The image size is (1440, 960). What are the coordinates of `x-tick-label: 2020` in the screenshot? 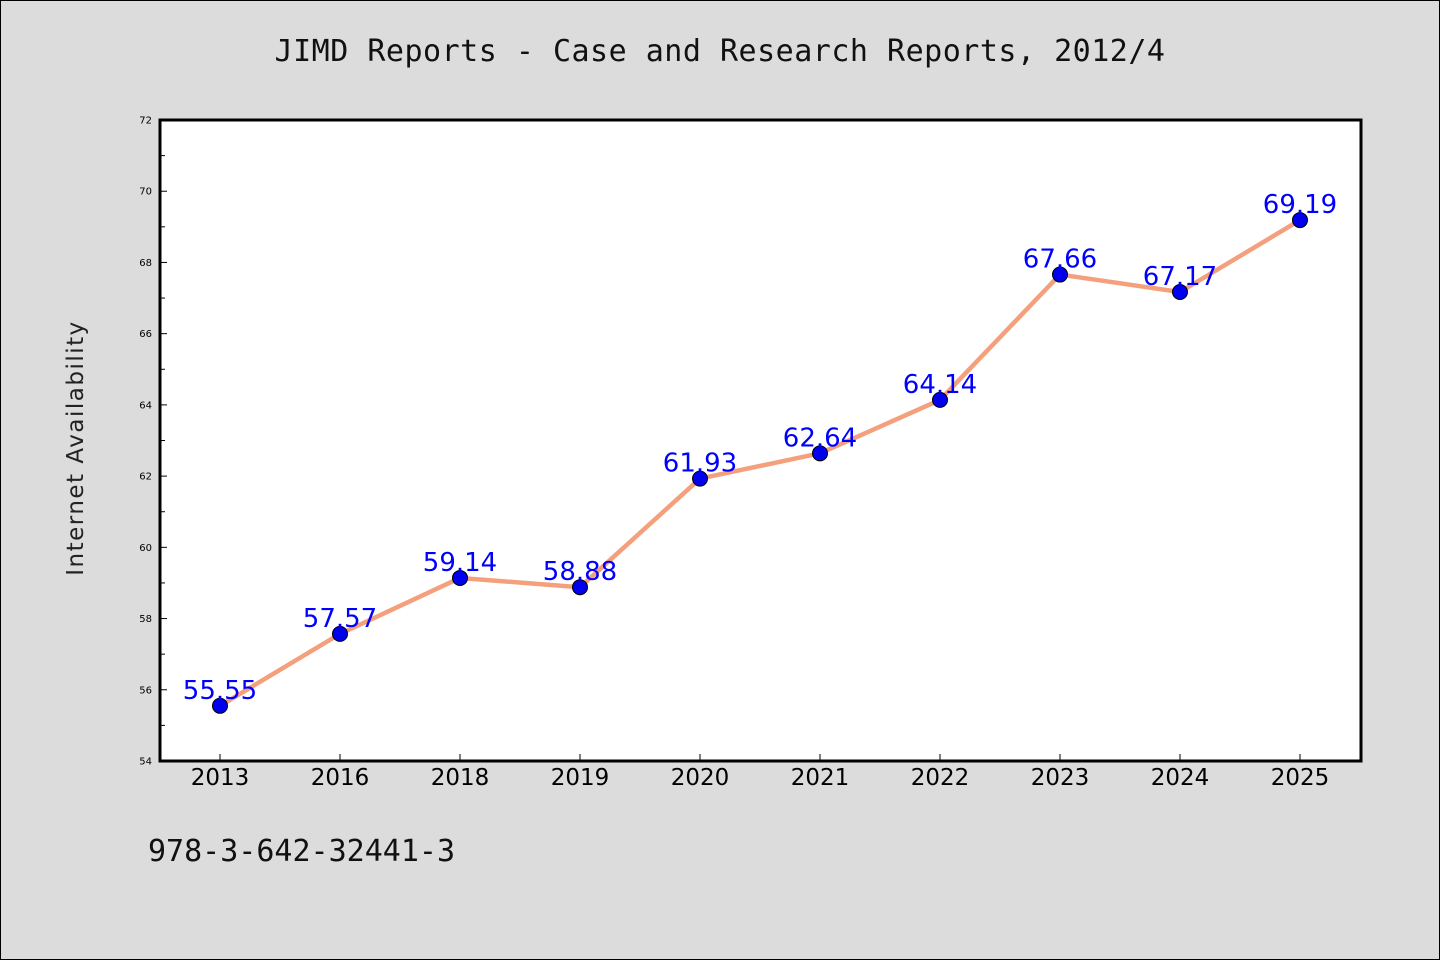 It's located at (700, 778).